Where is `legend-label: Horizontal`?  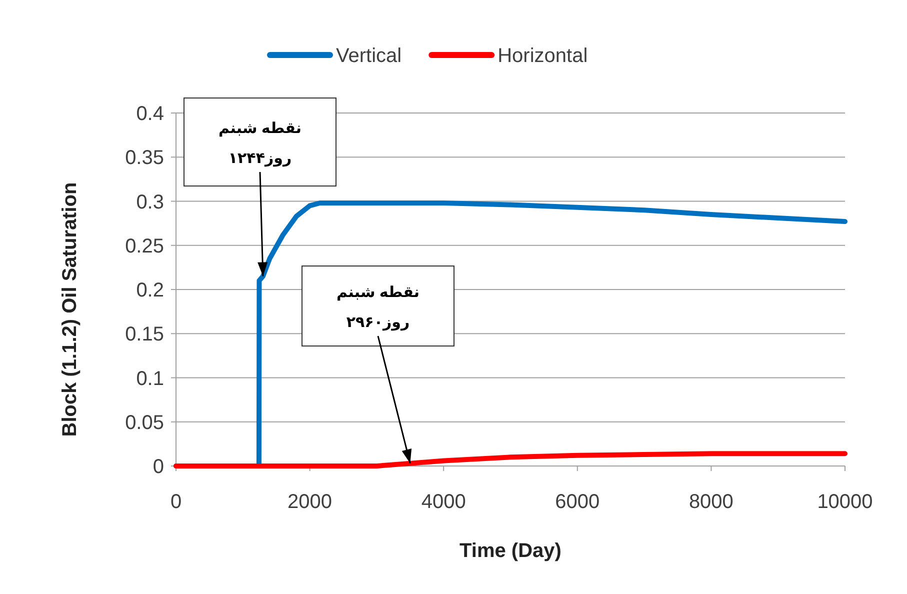
legend-label: Horizontal is located at coordinates (543, 56).